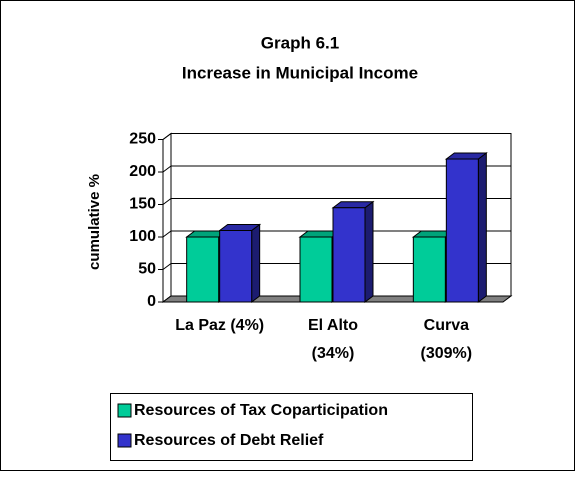 The width and height of the screenshot is (576, 485). I want to click on x-tick-label: El Alto (34%), so click(333, 339).